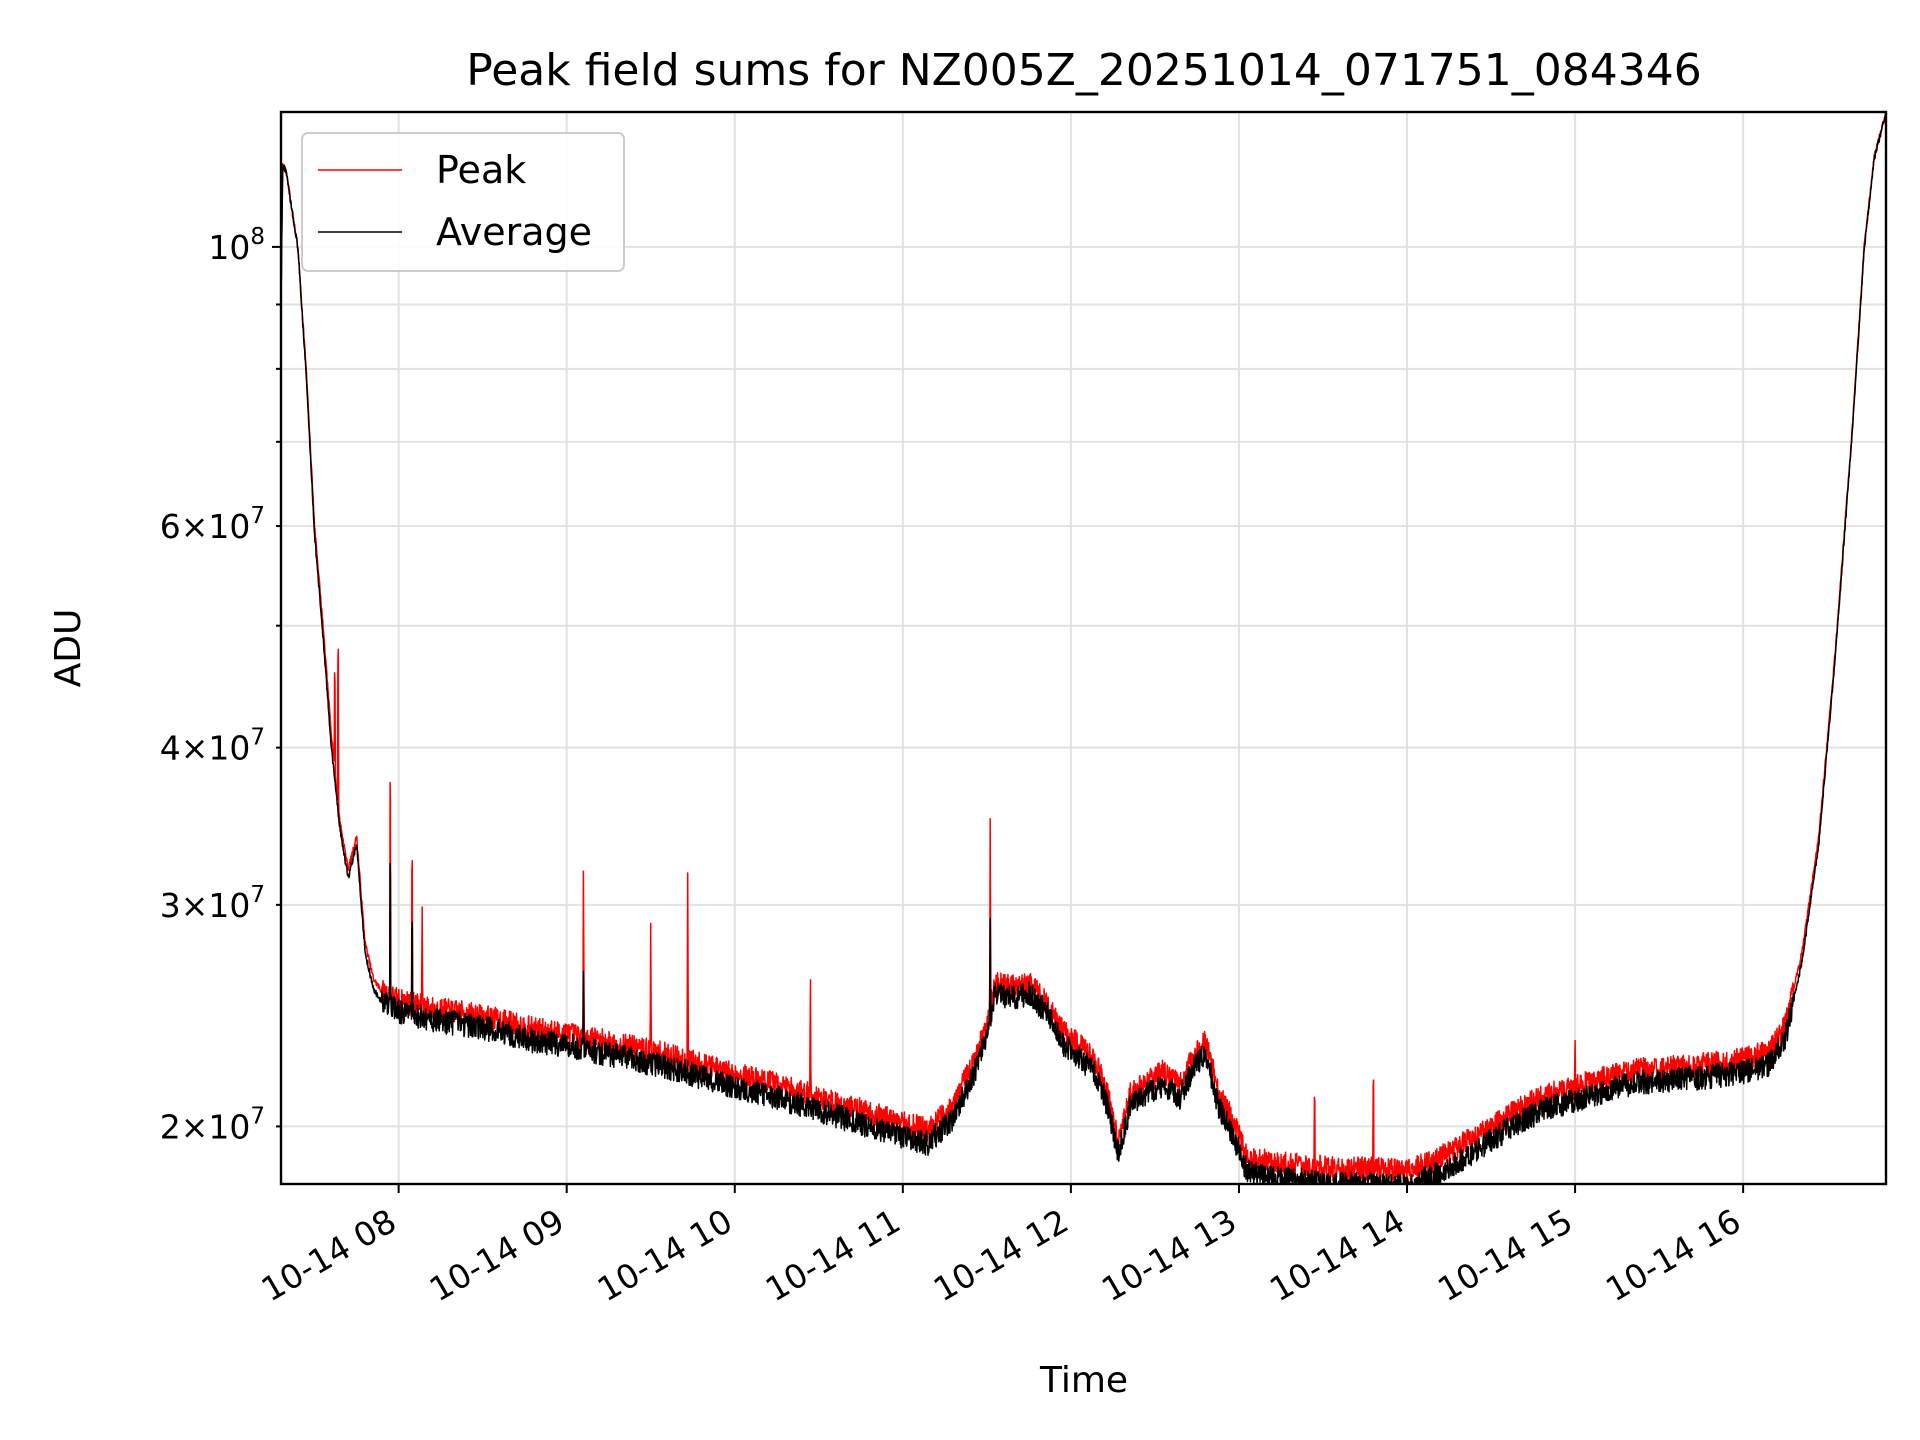  Describe the element at coordinates (212, 524) in the screenshot. I see `y-tick-label-minor-3: 6×107` at that location.